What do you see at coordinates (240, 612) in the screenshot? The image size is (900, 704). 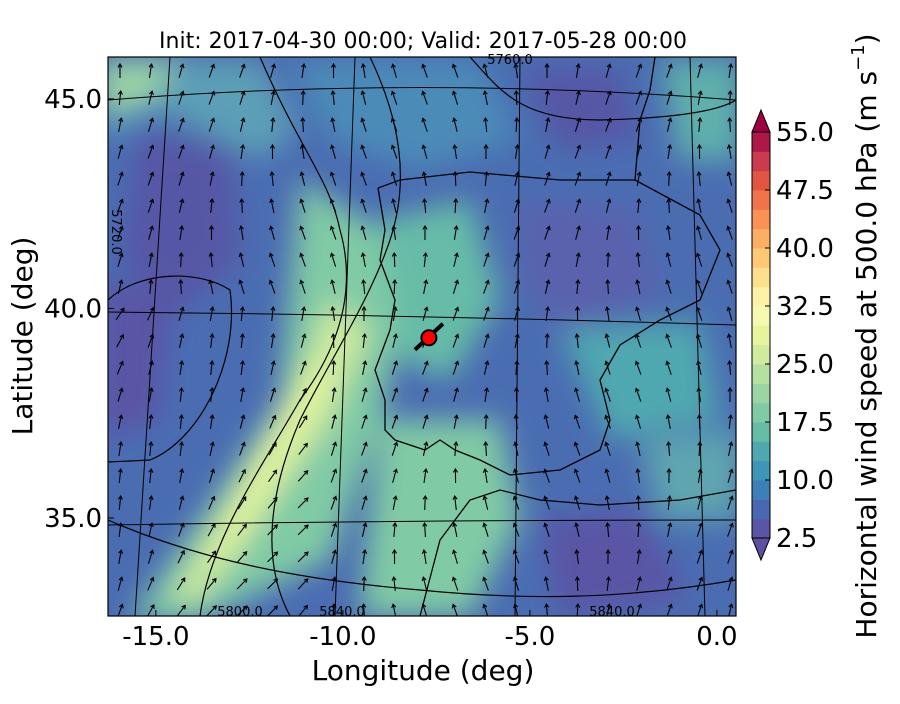 I see `contour-label: 5800.0` at bounding box center [240, 612].